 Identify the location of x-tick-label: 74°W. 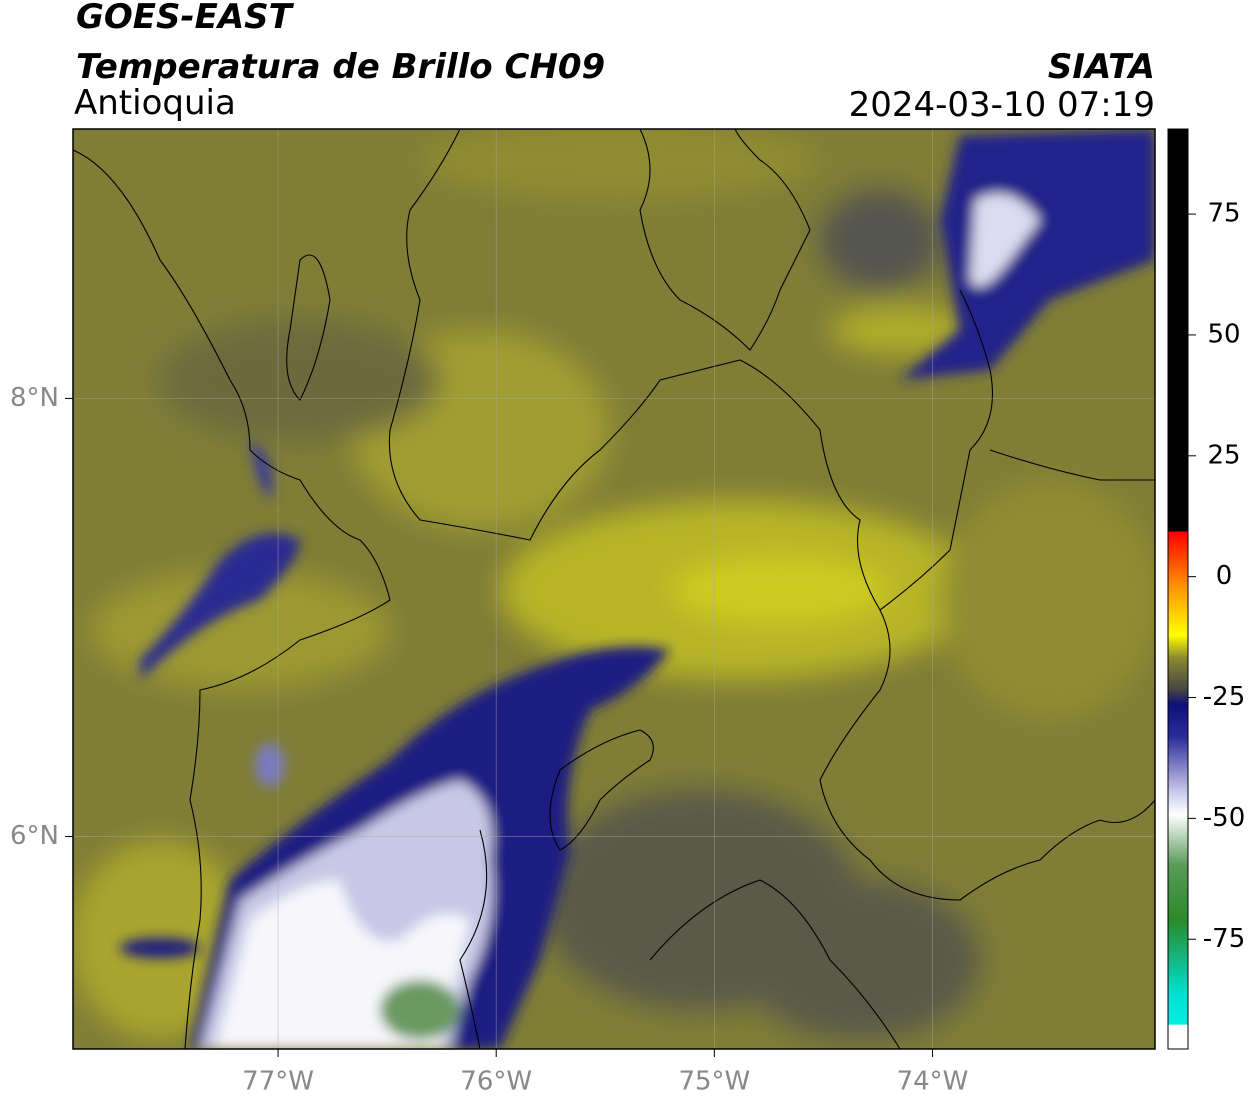
(933, 1082).